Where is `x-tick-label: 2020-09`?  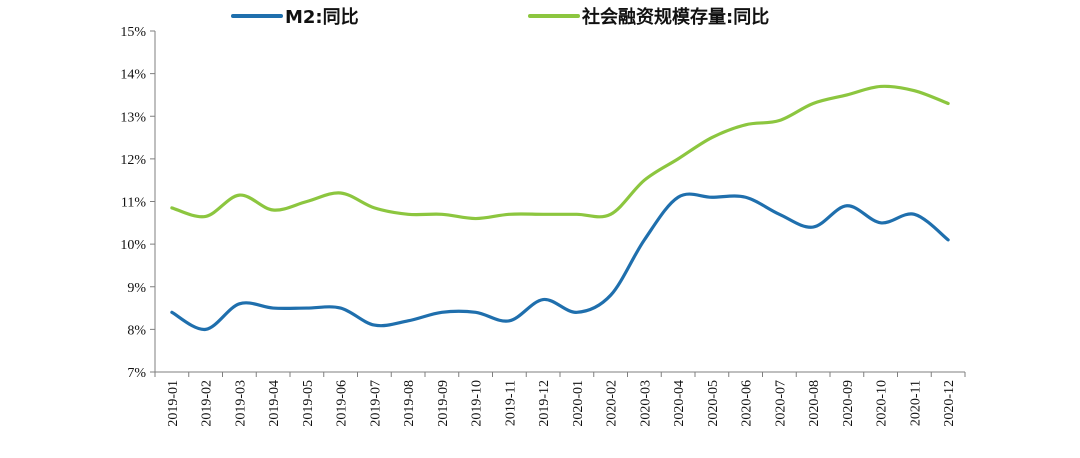
x-tick-label: 2020-09 is located at coordinates (848, 403).